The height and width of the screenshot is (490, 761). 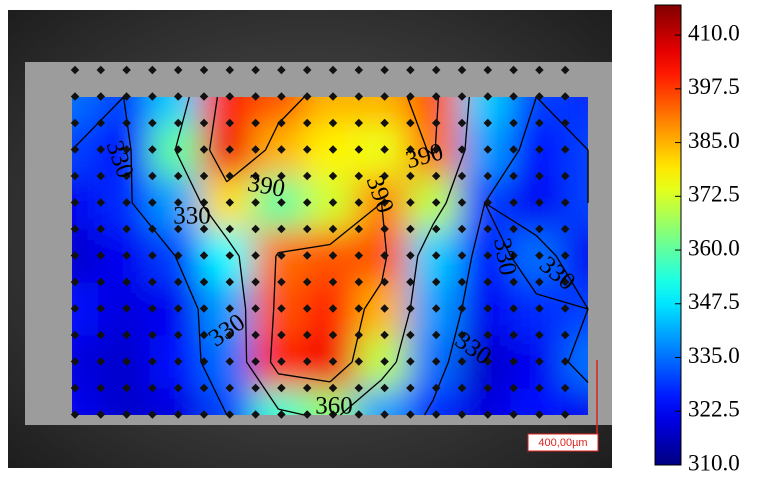 I want to click on contour-label: 330, so click(x=504, y=257).